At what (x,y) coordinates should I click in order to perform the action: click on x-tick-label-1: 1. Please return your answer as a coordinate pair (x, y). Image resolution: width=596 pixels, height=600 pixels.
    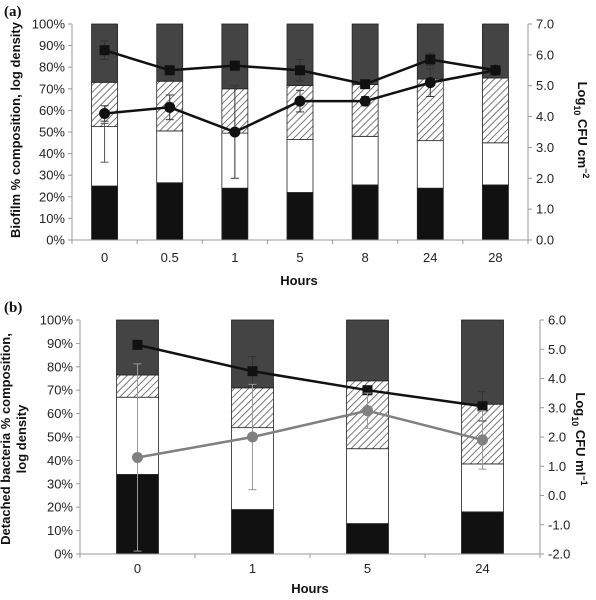
    Looking at the image, I should click on (252, 568).